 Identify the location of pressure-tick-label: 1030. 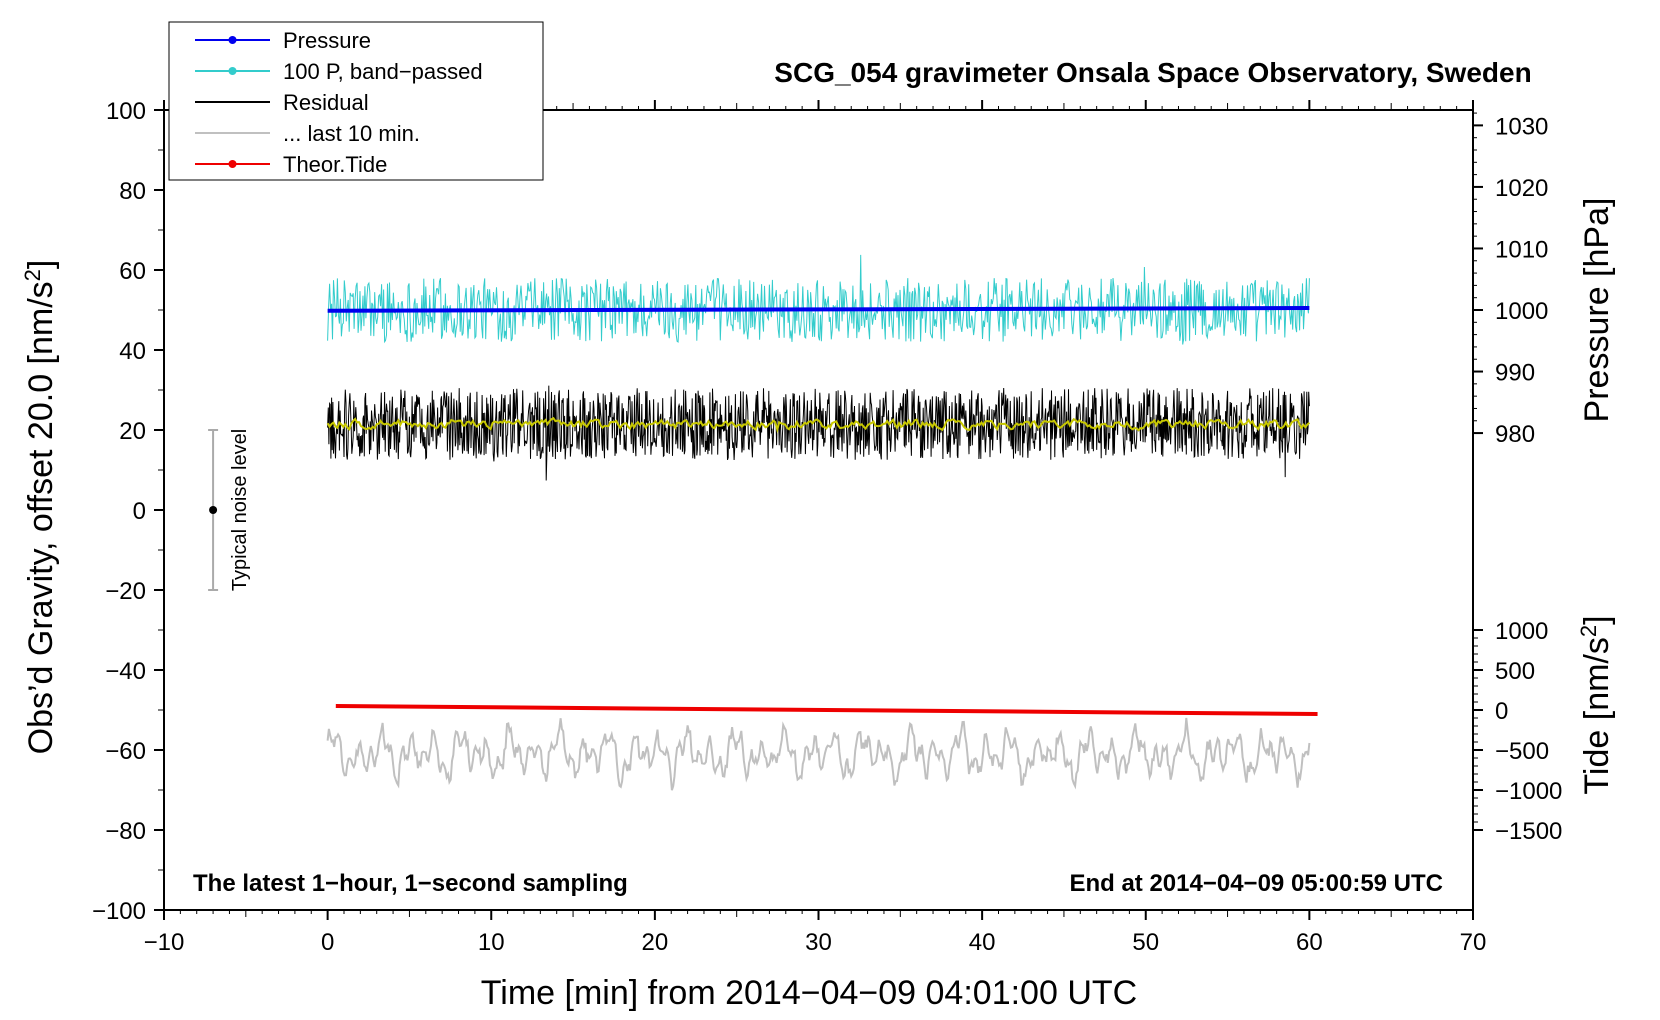
(1521, 126).